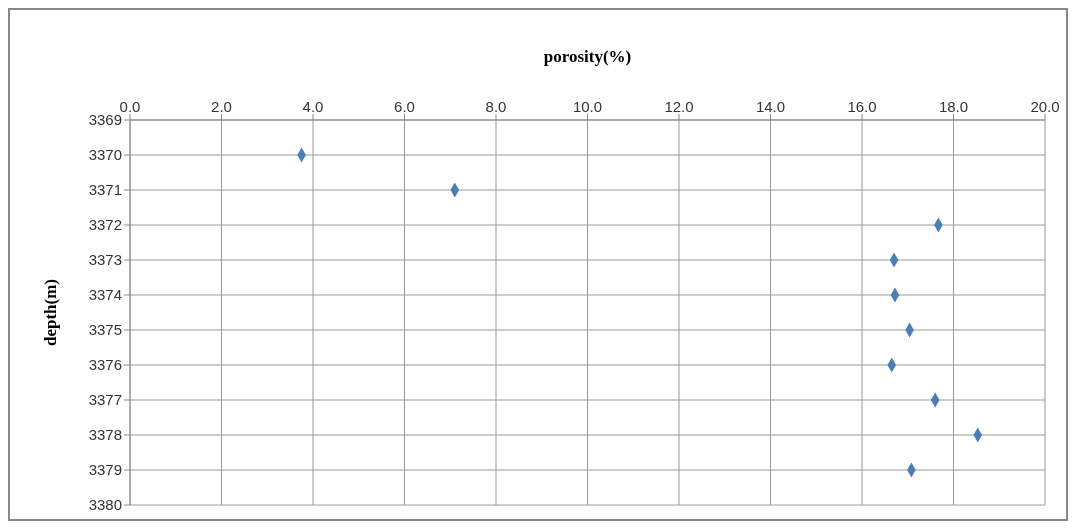 Image resolution: width=1079 pixels, height=531 pixels. What do you see at coordinates (953, 106) in the screenshot?
I see `x-tick-label: 18.0` at bounding box center [953, 106].